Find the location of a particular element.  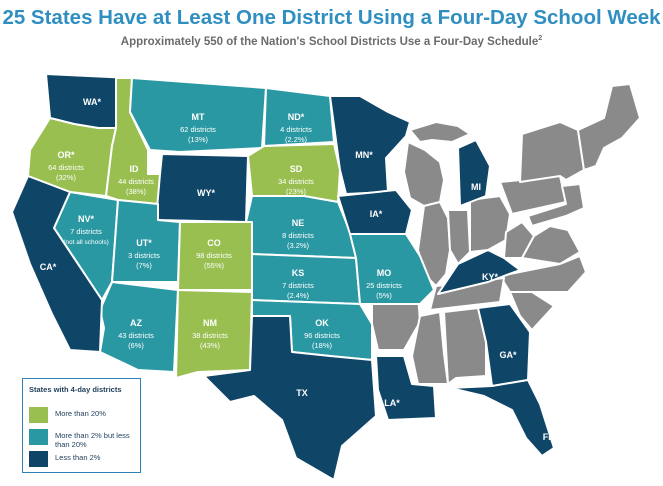

label-ok-percent: (18%) is located at coordinates (322, 345).